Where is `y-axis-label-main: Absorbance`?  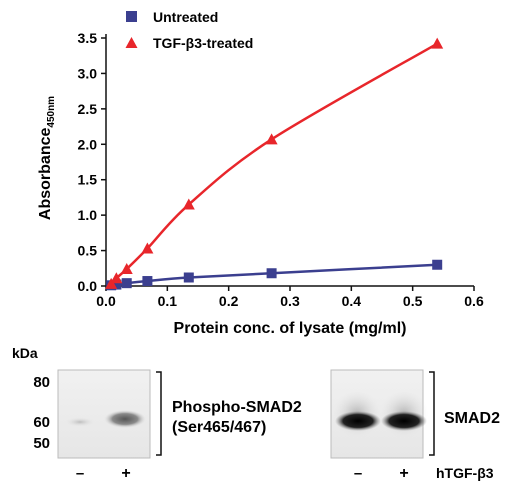
y-axis-label-main: Absorbance is located at coordinates (45, 174).